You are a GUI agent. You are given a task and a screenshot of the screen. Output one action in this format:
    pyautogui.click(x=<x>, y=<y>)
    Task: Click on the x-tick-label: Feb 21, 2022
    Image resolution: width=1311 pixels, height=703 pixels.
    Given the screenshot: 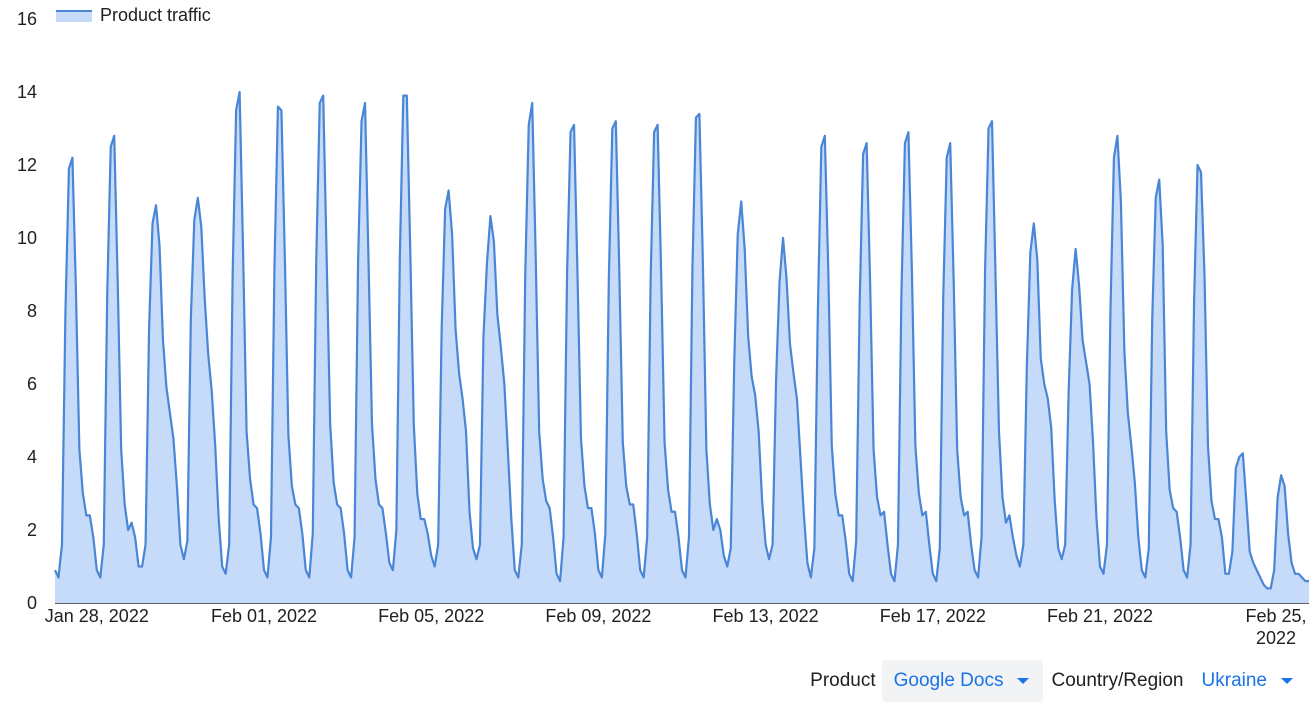 What is the action you would take?
    pyautogui.click(x=1100, y=616)
    